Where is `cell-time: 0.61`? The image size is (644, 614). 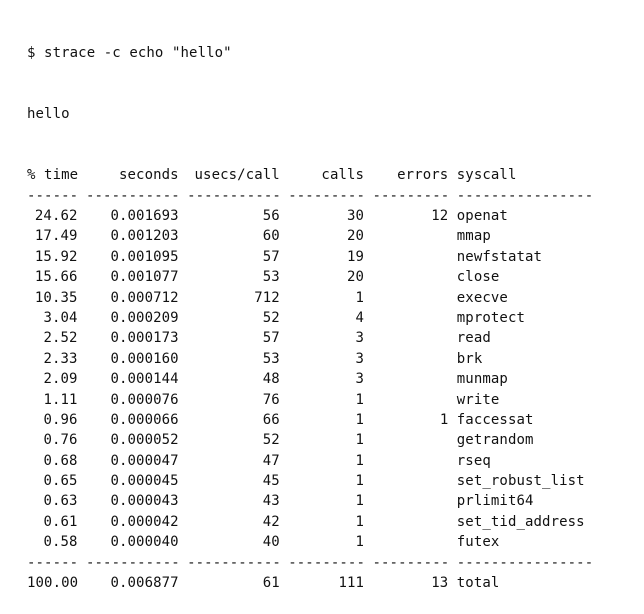 cell-time: 0.61 is located at coordinates (60, 521).